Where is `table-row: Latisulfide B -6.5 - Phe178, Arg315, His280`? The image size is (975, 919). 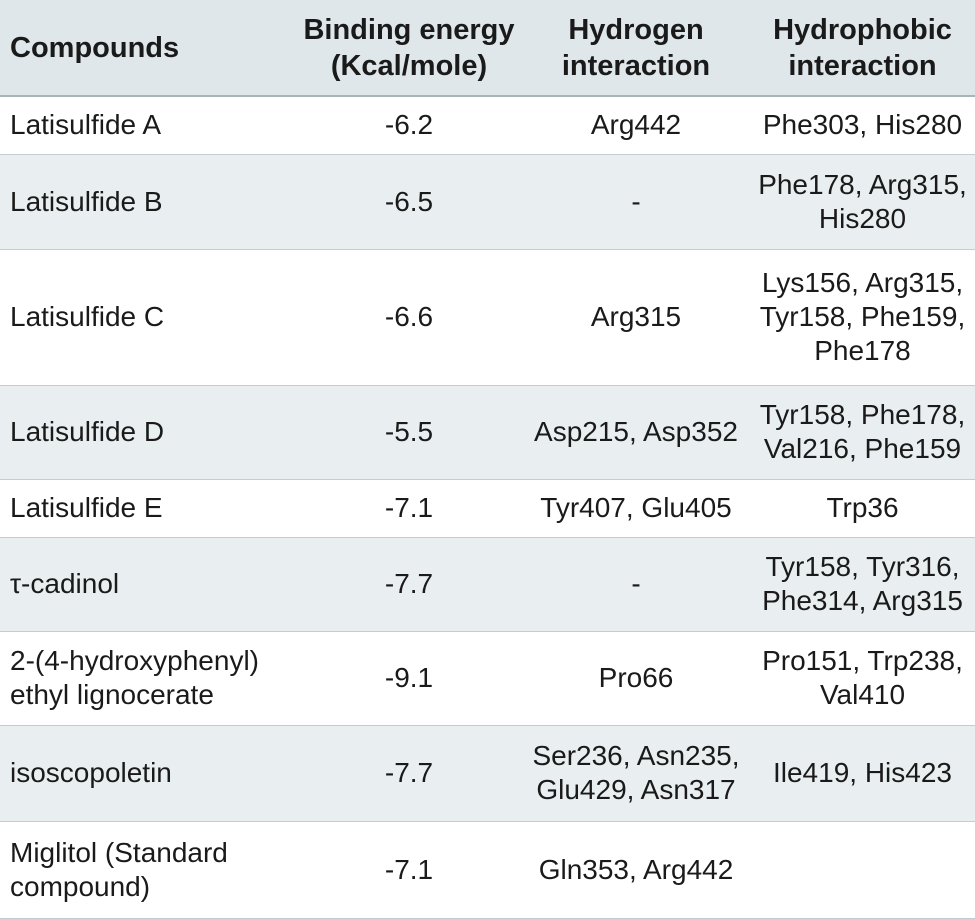
table-row: Latisulfide B -6.5 - Phe178, Arg315, His280 is located at coordinates (487, 202).